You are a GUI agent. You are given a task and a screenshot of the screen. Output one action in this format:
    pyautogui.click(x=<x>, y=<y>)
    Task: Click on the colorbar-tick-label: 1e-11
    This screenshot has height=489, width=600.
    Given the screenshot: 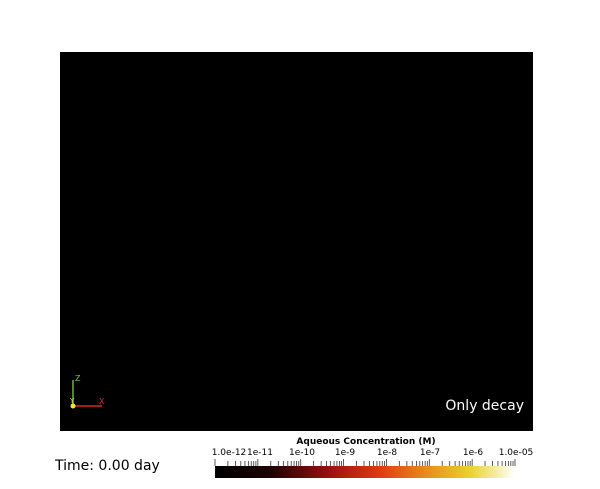 What is the action you would take?
    pyautogui.click(x=260, y=453)
    